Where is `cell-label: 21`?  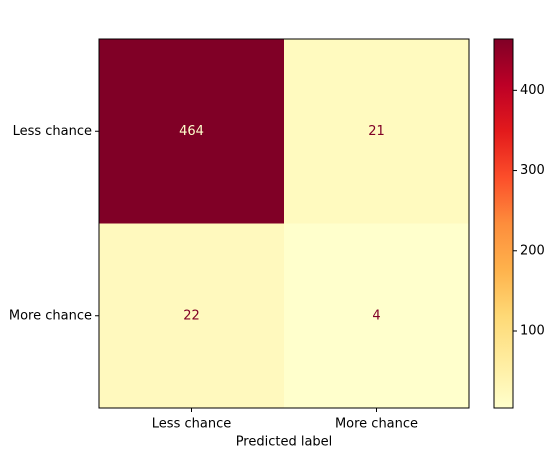 cell-label: 21 is located at coordinates (376, 131).